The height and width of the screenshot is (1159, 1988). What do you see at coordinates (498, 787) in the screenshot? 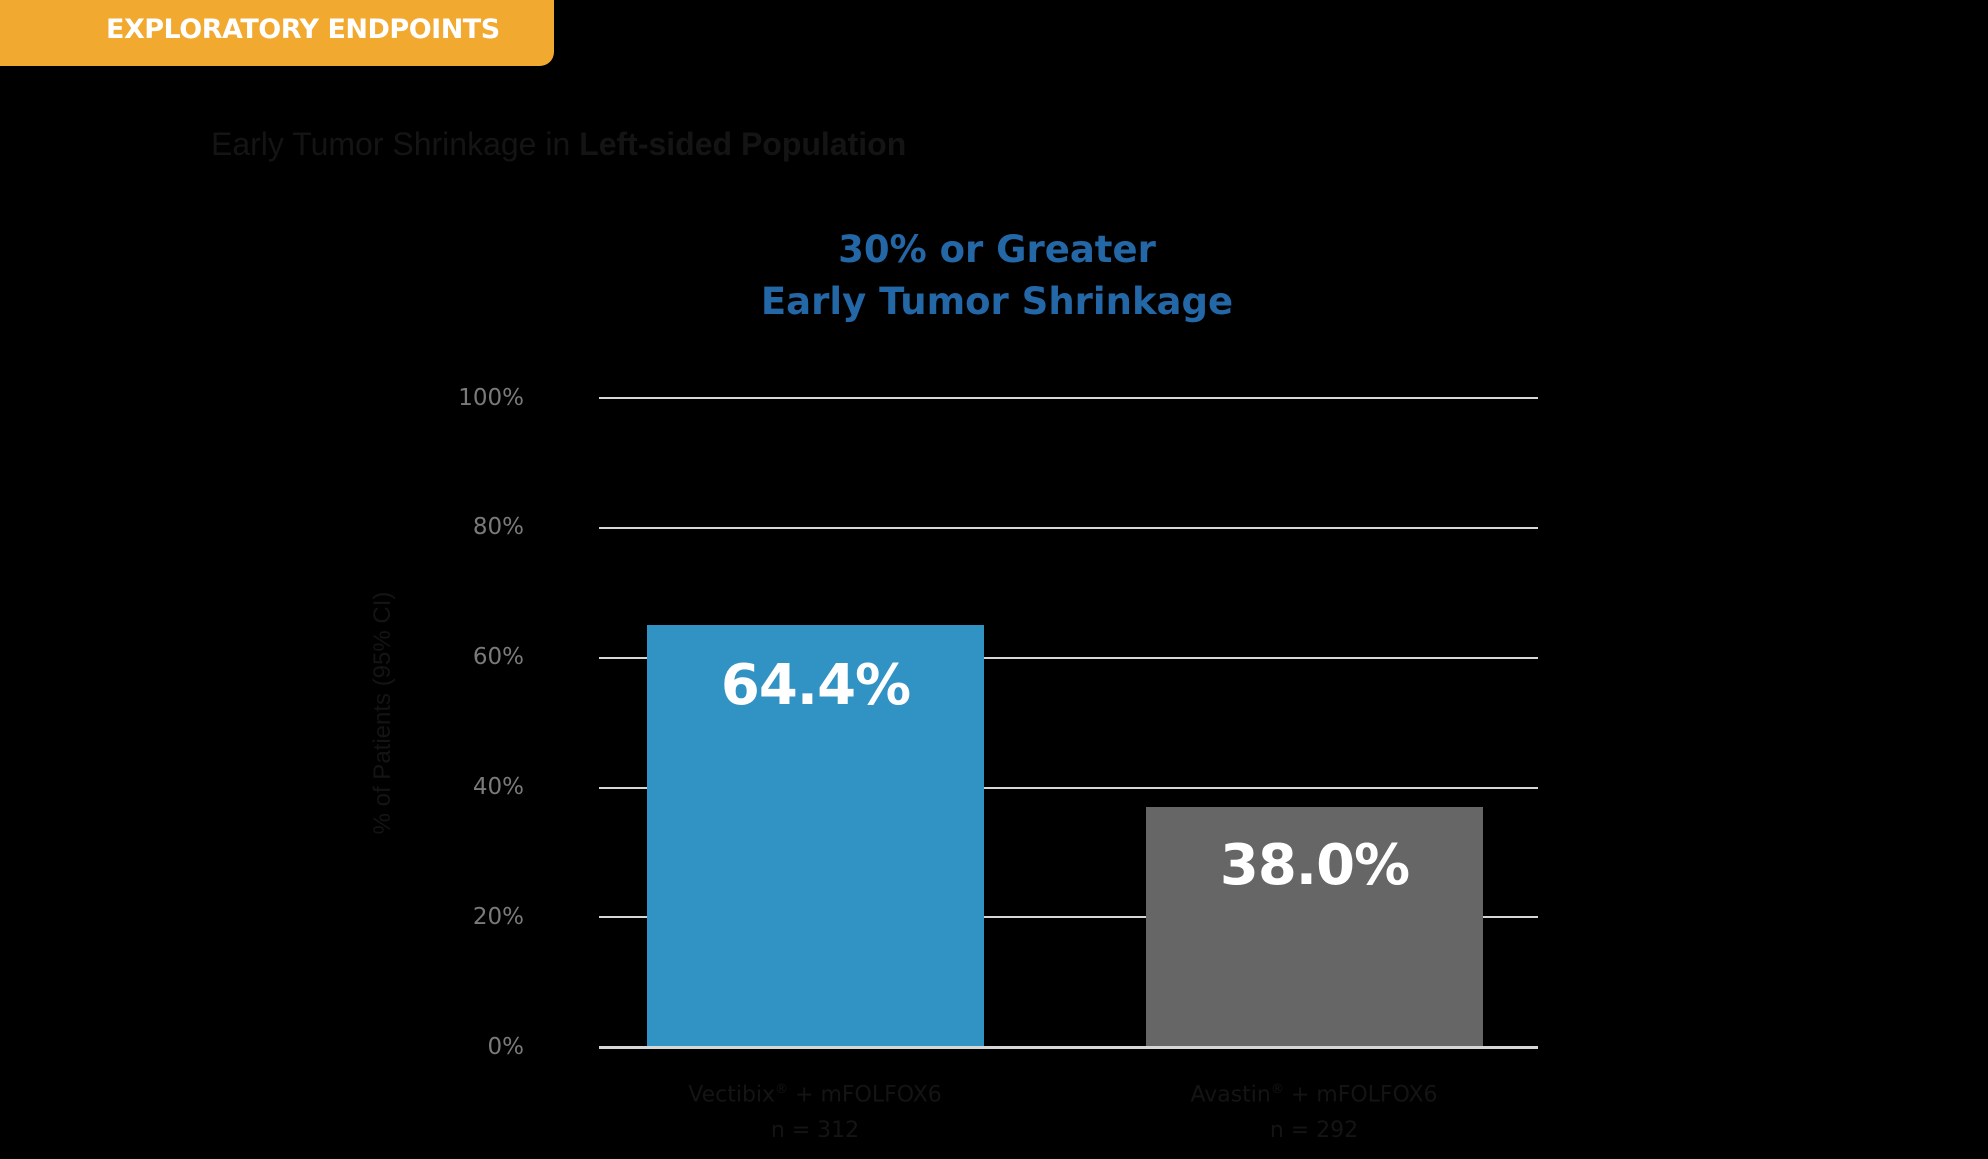
I see `y-tick-40: 40%` at bounding box center [498, 787].